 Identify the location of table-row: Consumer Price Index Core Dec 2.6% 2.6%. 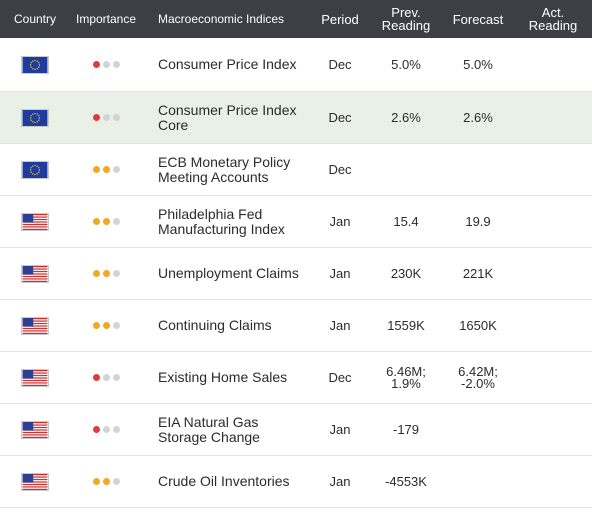
(296, 118).